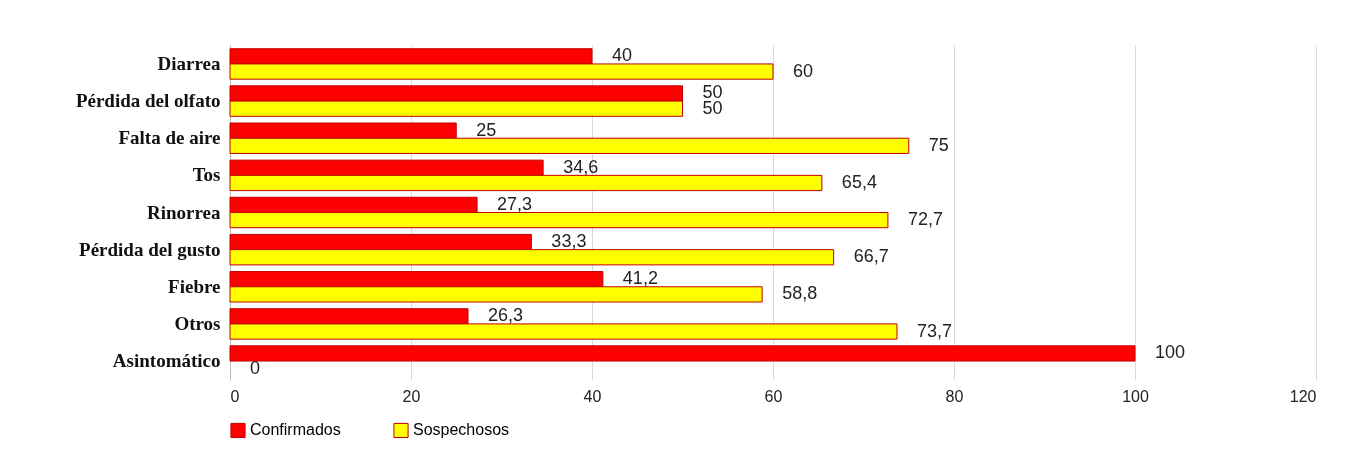 The height and width of the screenshot is (463, 1356). Describe the element at coordinates (773, 396) in the screenshot. I see `x-tick-label: 60` at that location.